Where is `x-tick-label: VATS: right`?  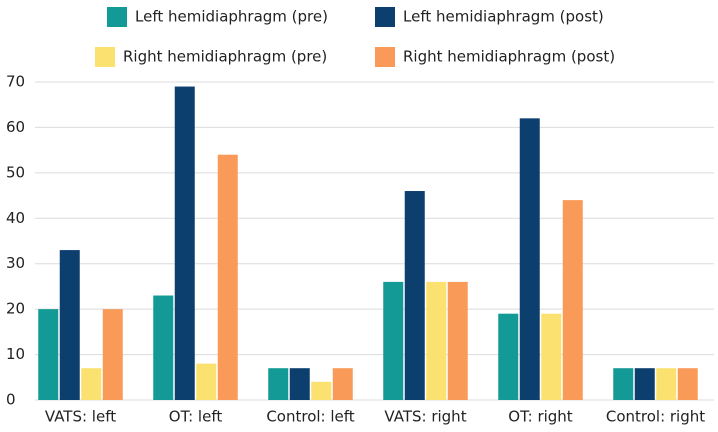
x-tick-label: VATS: right is located at coordinates (425, 417).